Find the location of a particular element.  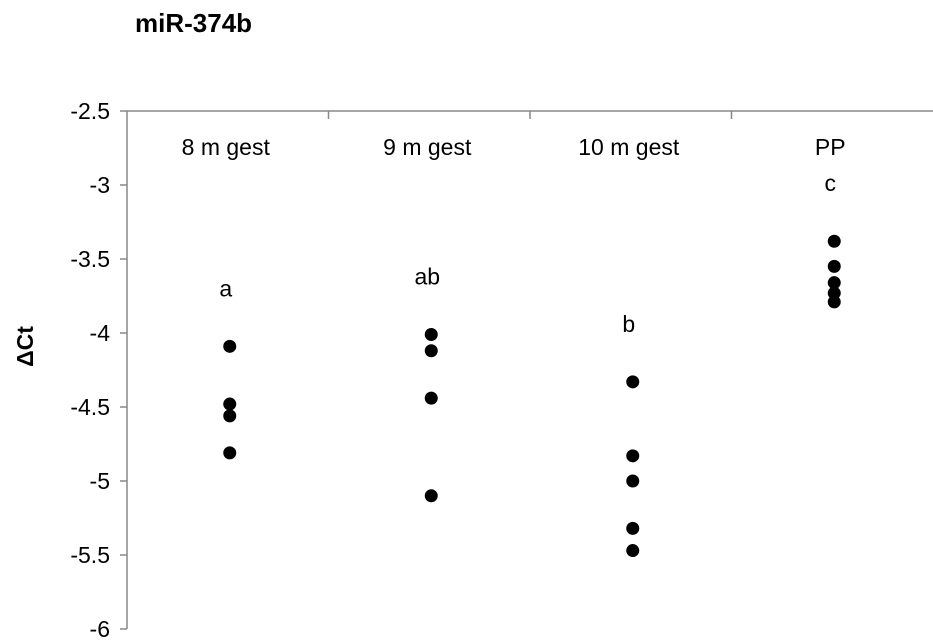

category-labels: 8 m gest 9 m gest 10 m gest PP is located at coordinates (514, 147).